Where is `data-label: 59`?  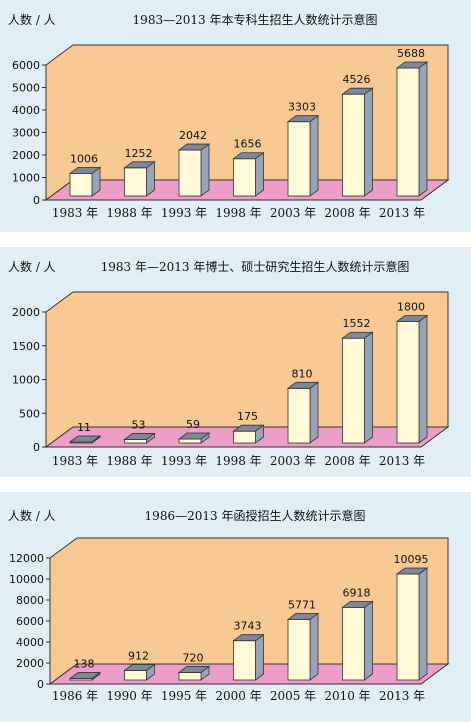 data-label: 59 is located at coordinates (193, 424).